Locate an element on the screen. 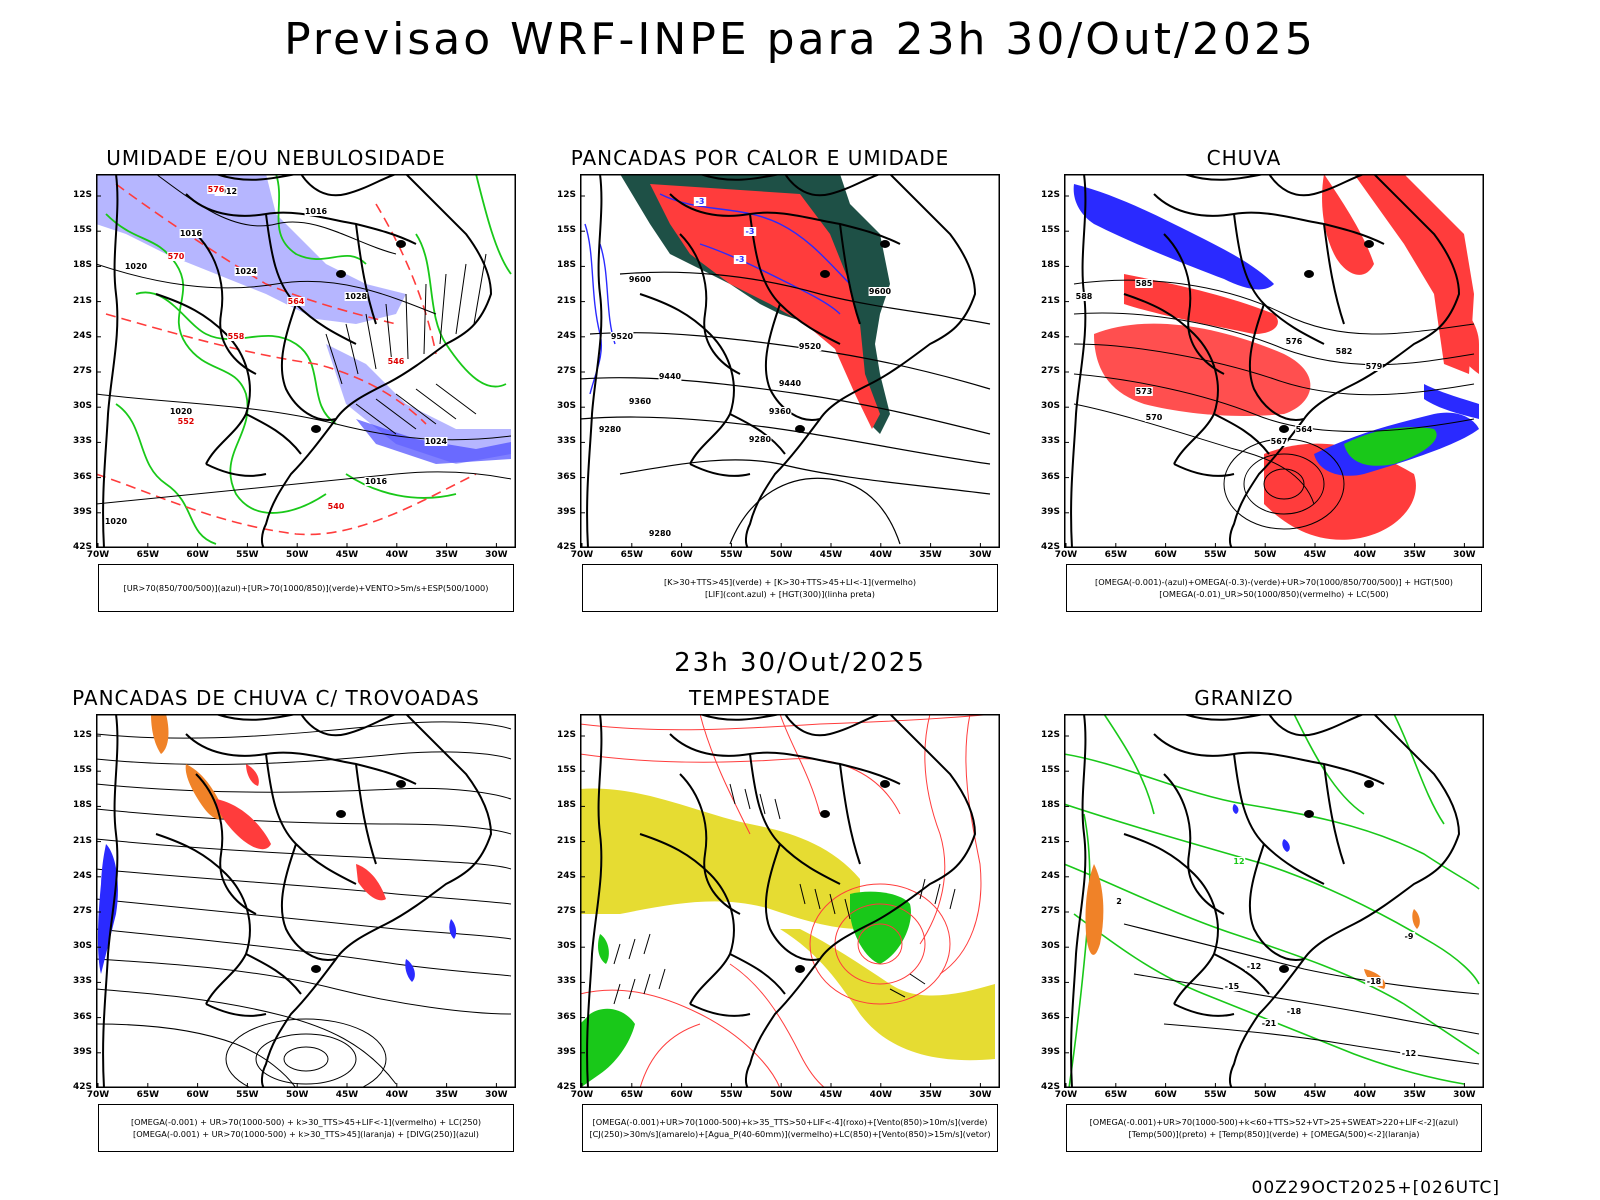 The height and width of the screenshot is (1200, 1600). contour-label: 588 is located at coordinates (1084, 296).